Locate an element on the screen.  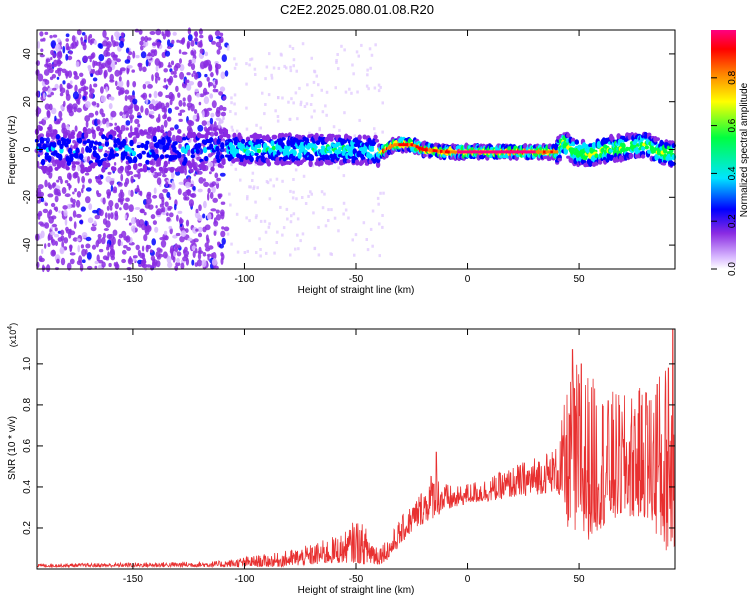
x-tick-label: 0 is located at coordinates (468, 579).